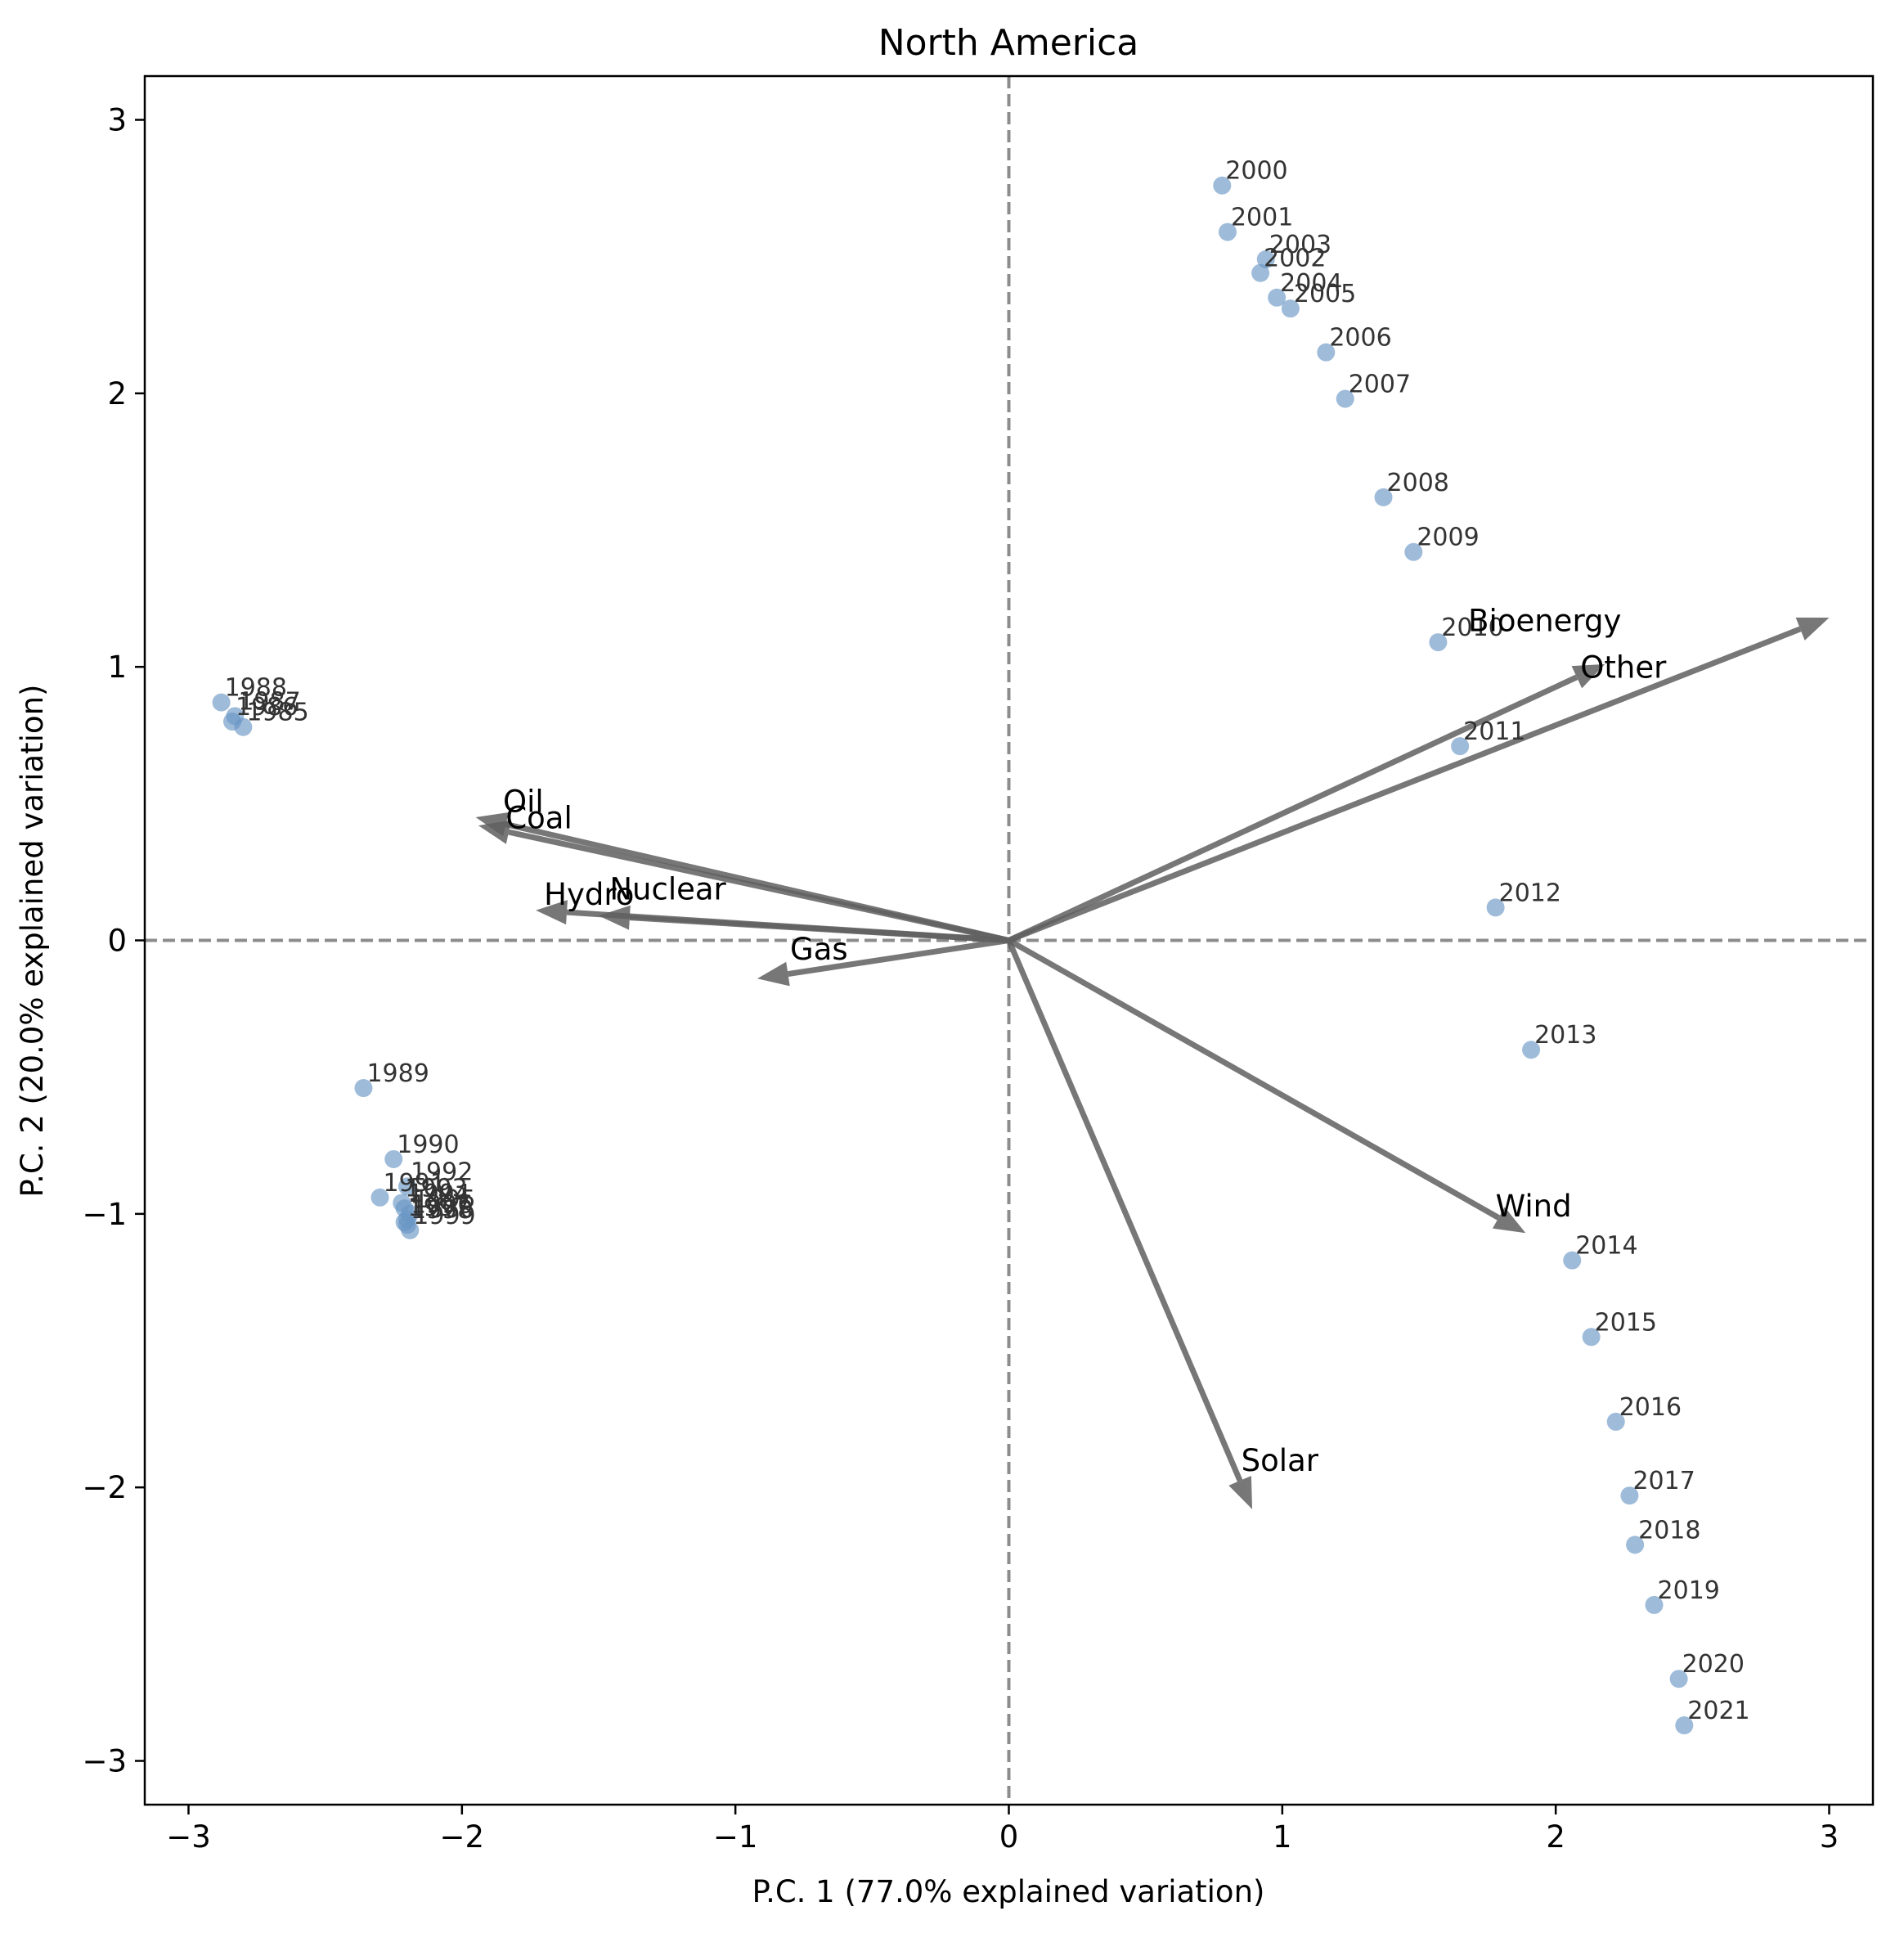 This screenshot has width=1904, height=1938. I want to click on point-2007, so click(1345, 398).